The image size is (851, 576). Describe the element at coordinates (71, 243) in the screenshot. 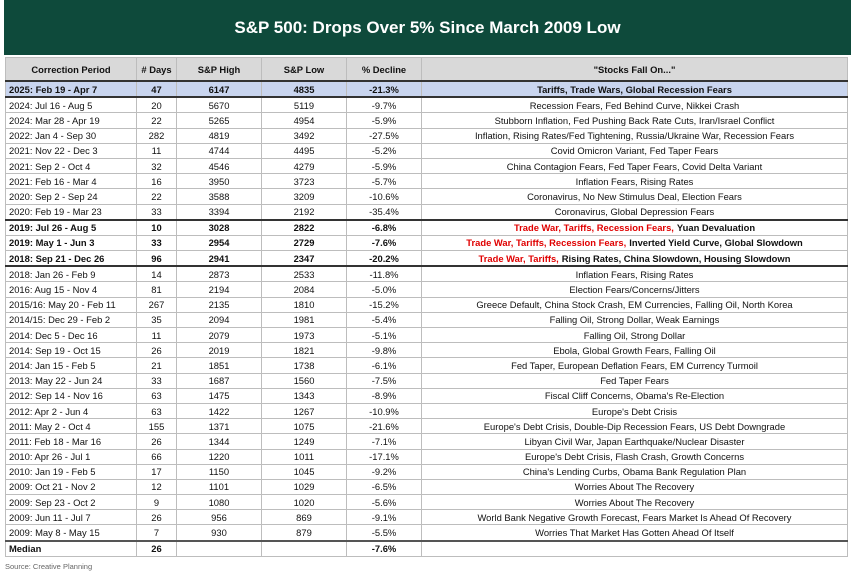

I see `cell-period: 2019: May 1 - Jun 3` at that location.